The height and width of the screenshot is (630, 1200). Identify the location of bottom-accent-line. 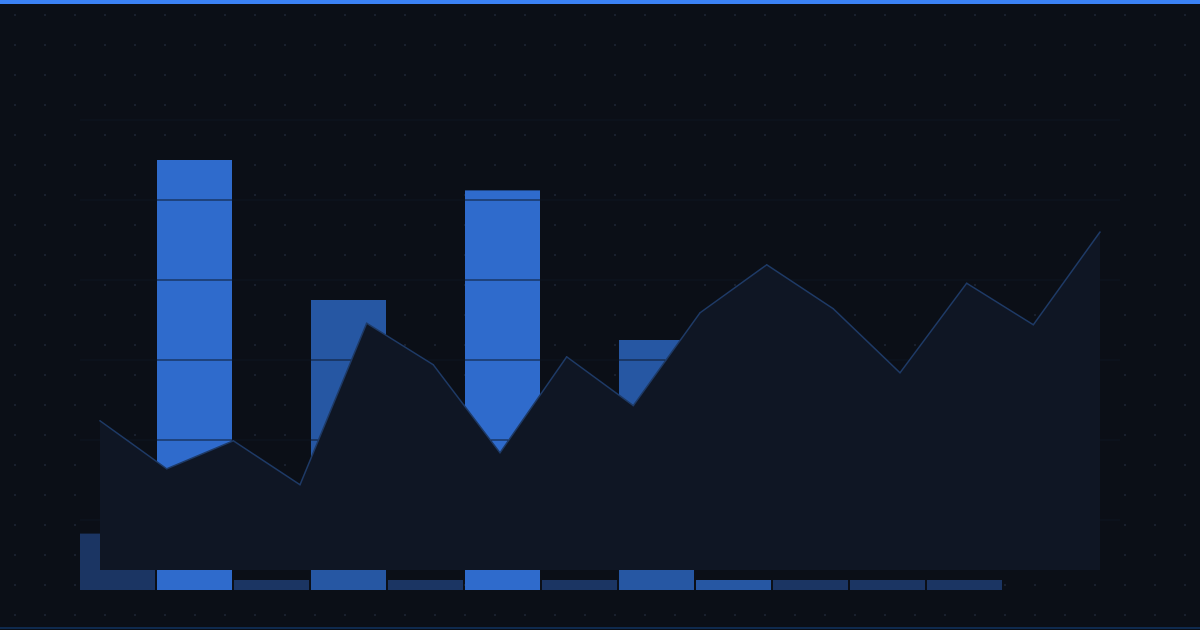
(600, 628).